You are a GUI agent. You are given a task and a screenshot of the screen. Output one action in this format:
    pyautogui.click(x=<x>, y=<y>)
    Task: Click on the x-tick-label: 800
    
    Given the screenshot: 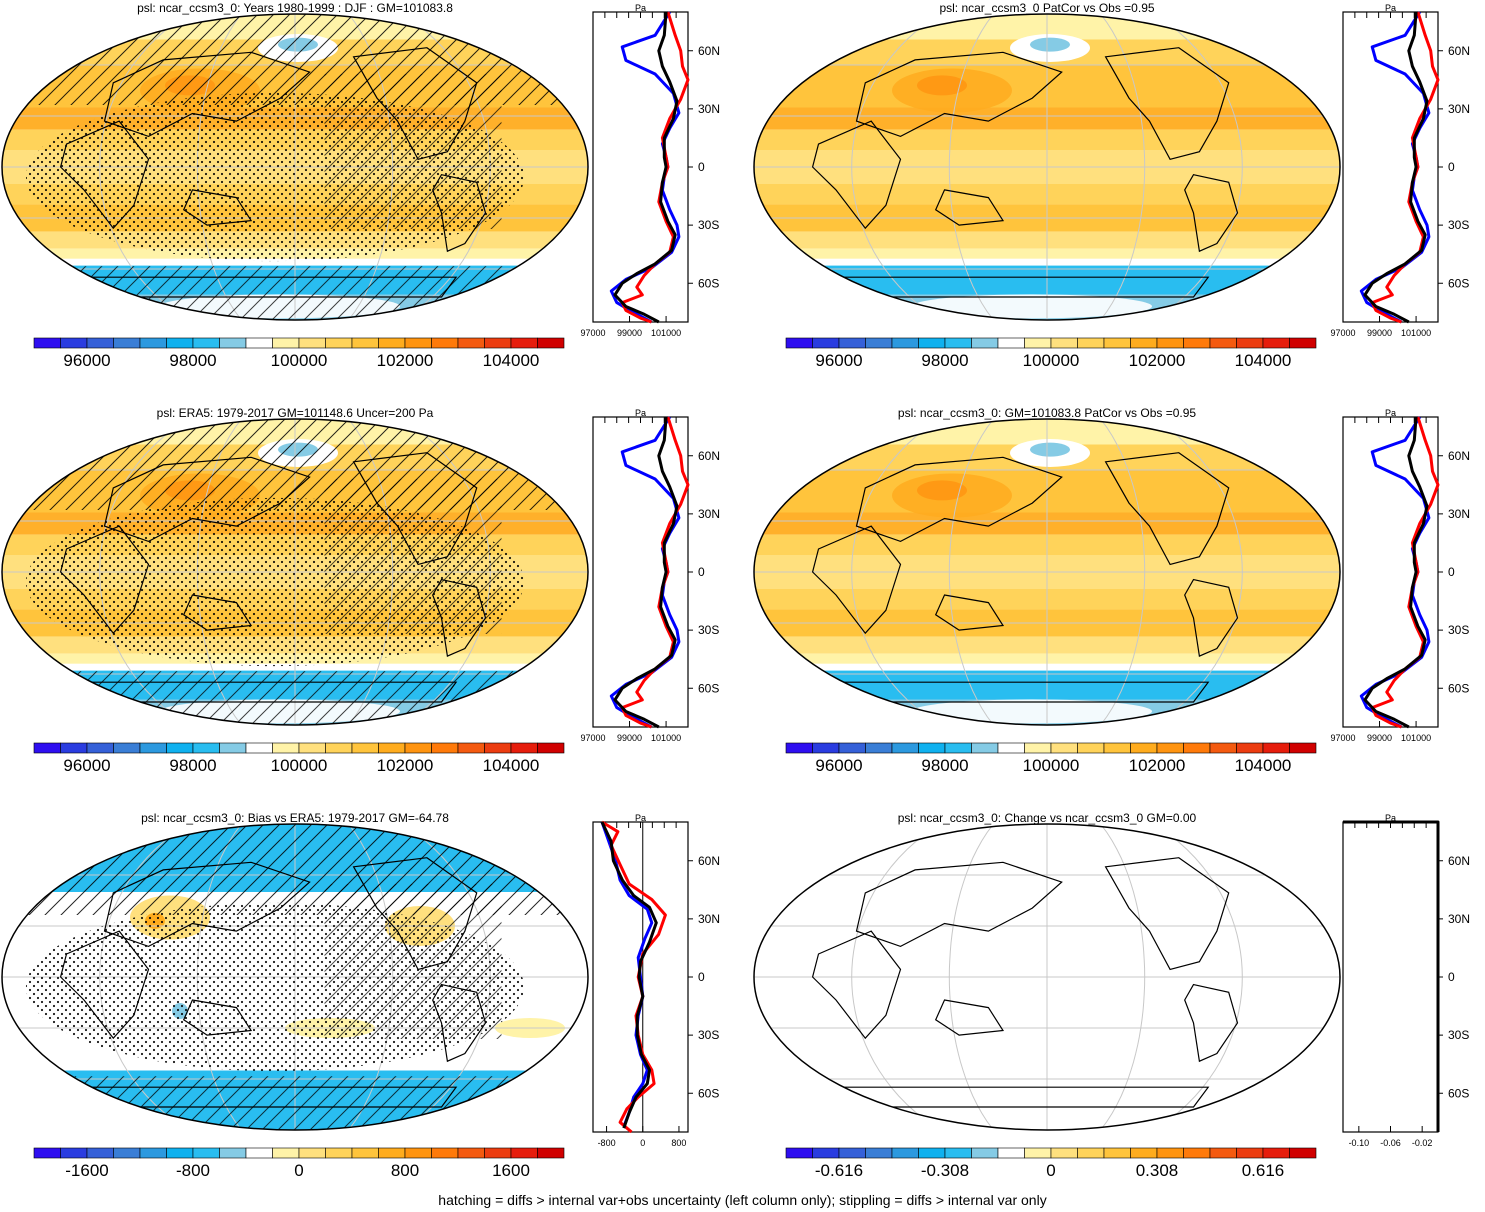 What is the action you would take?
    pyautogui.click(x=678, y=1143)
    